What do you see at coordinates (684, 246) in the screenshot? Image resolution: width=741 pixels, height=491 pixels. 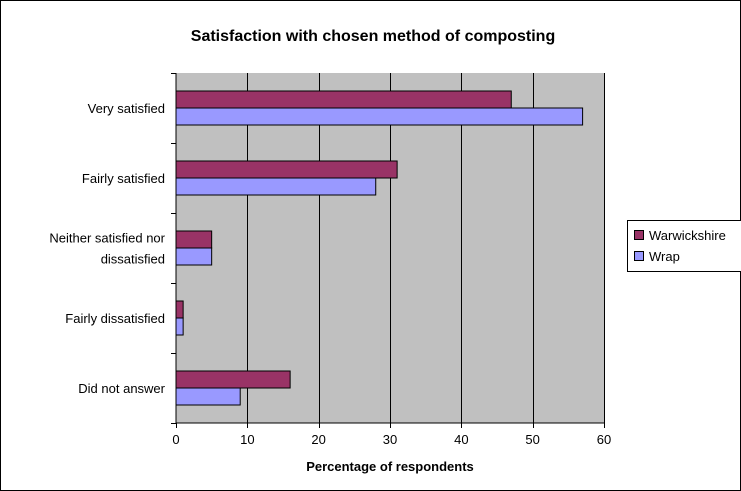 I see `legend: Warwickshire Wrap` at bounding box center [684, 246].